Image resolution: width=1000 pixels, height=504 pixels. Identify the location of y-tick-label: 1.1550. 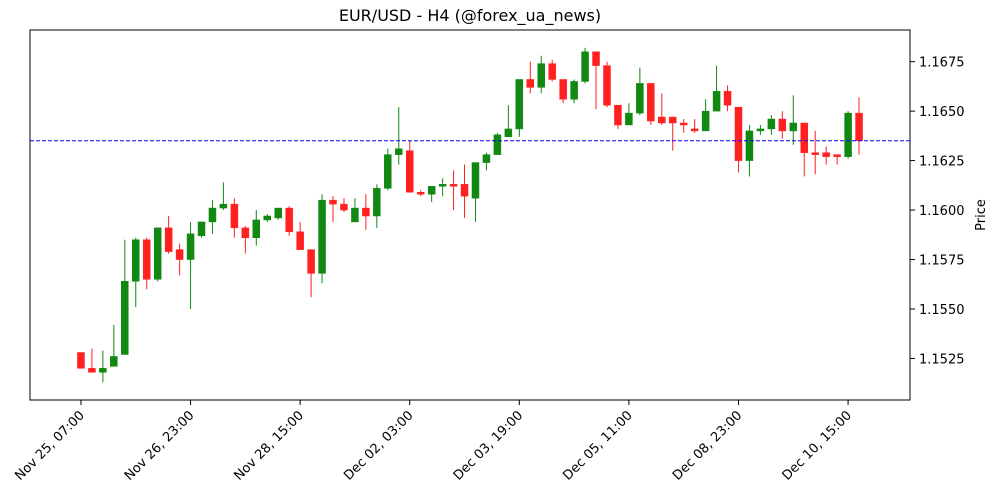
(942, 310).